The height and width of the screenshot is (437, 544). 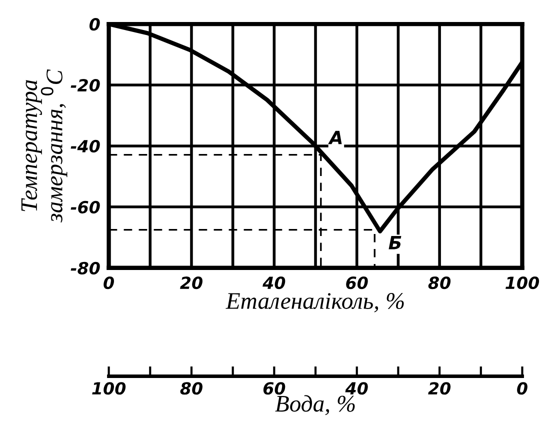 I want to click on y-tick-label: 0, so click(x=94, y=24).